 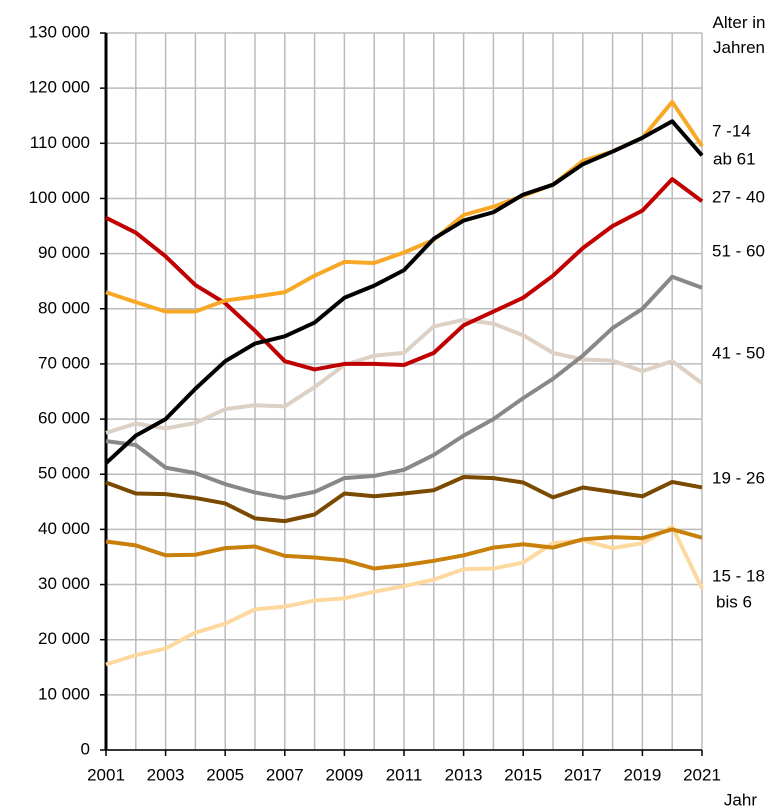 What do you see at coordinates (59, 87) in the screenshot?
I see `y-tick-label: 120 000` at bounding box center [59, 87].